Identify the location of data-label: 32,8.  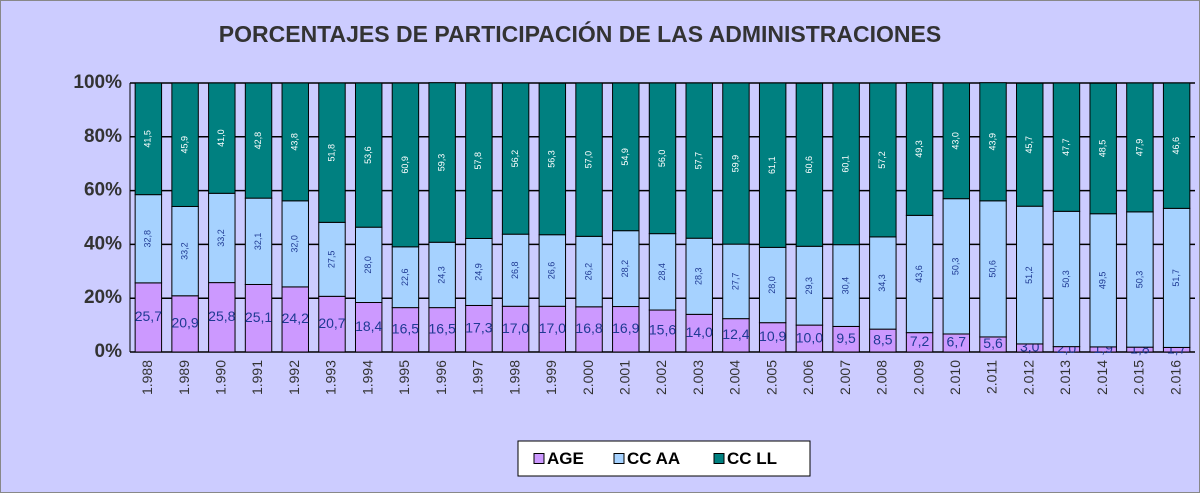
(148, 239).